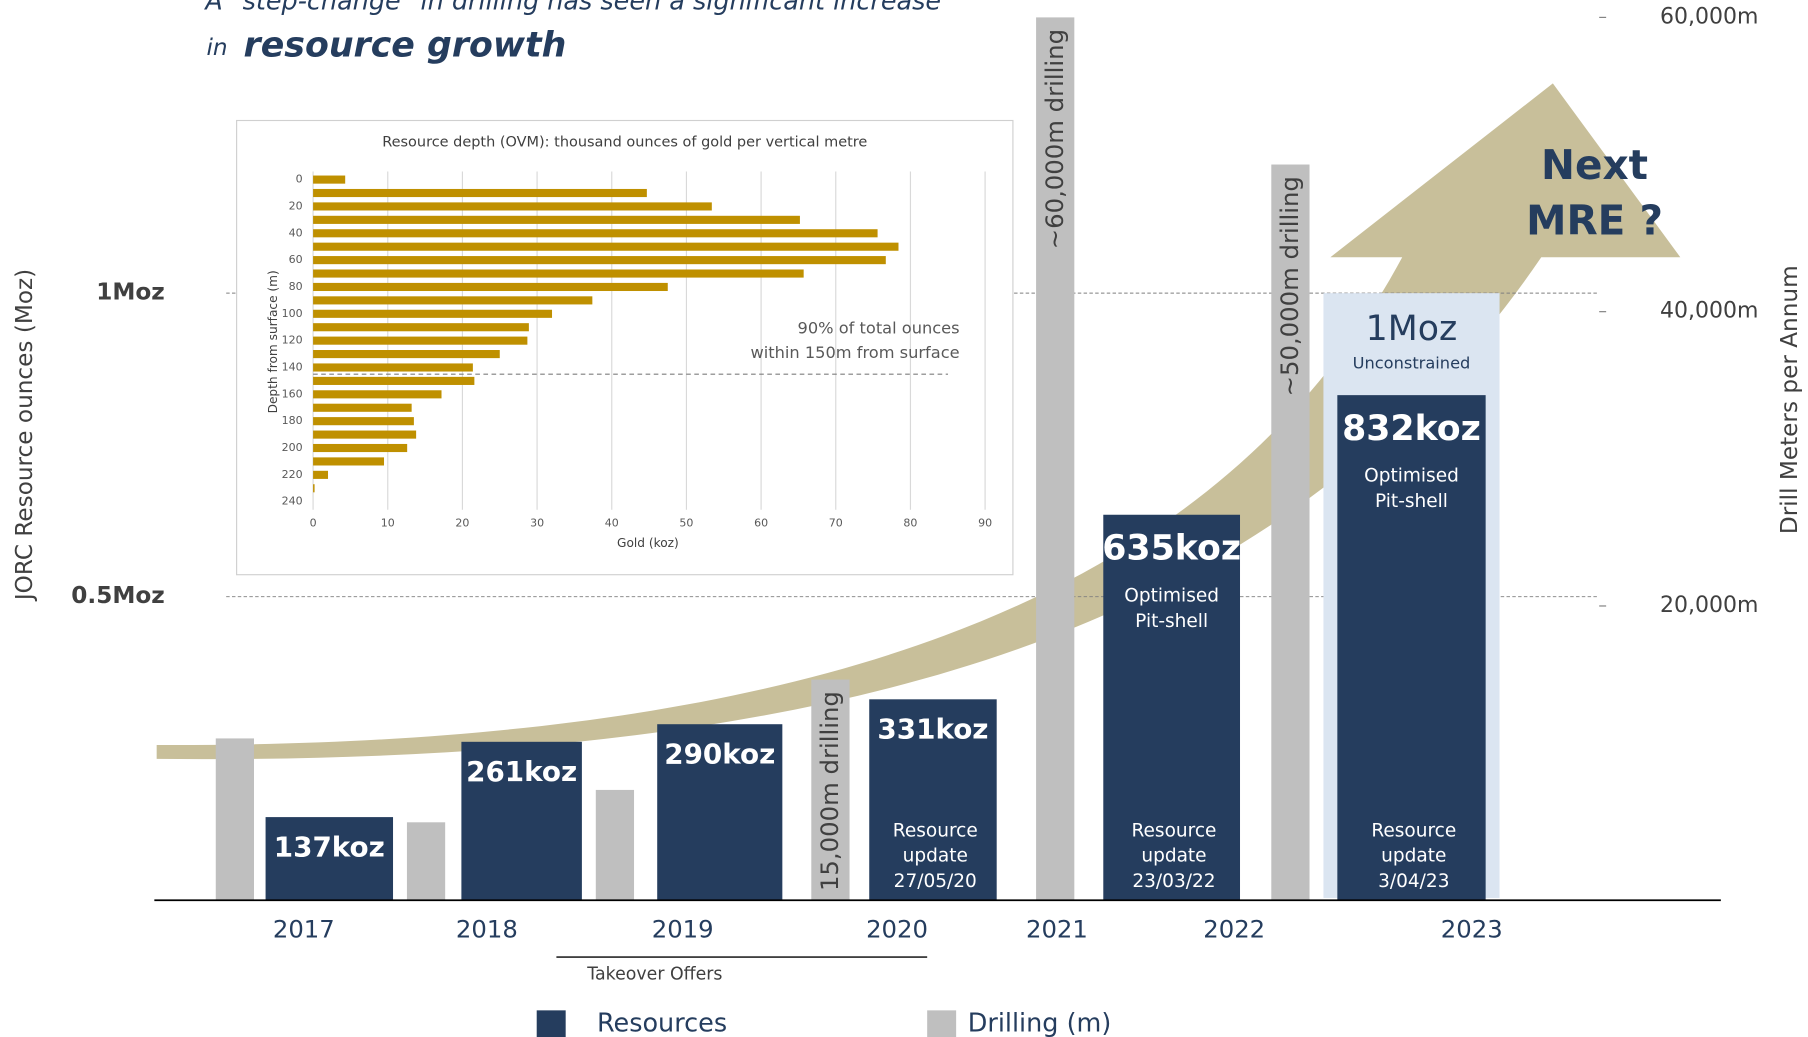  Describe the element at coordinates (304, 928) in the screenshot. I see `x-tick-label: 2017` at that location.